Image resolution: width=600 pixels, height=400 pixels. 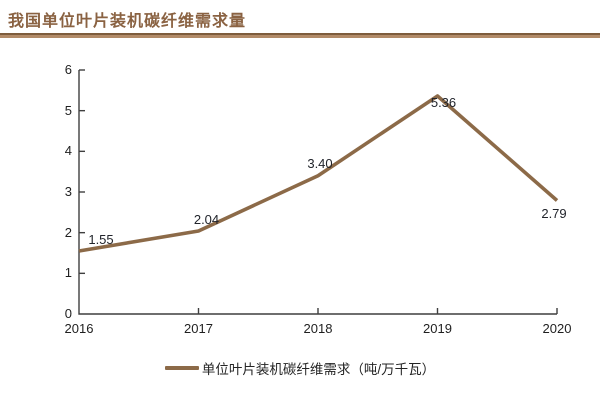 I want to click on x-tick-2016: 2016, so click(x=79, y=328).